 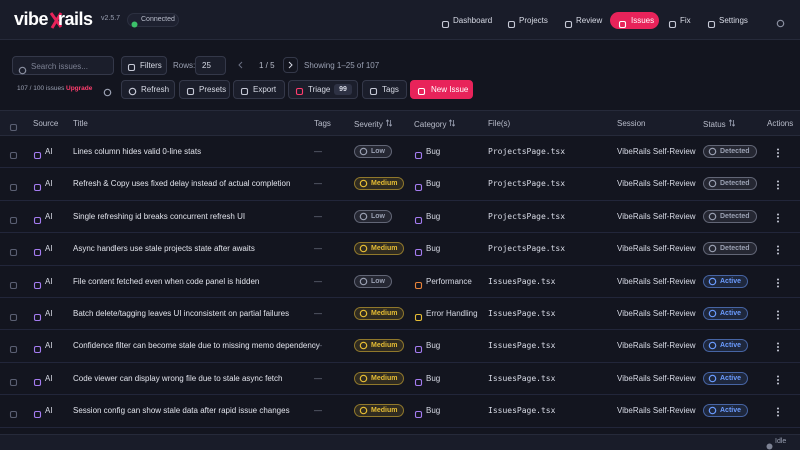 What do you see at coordinates (151, 65) in the screenshot?
I see `filters-label: Filters` at bounding box center [151, 65].